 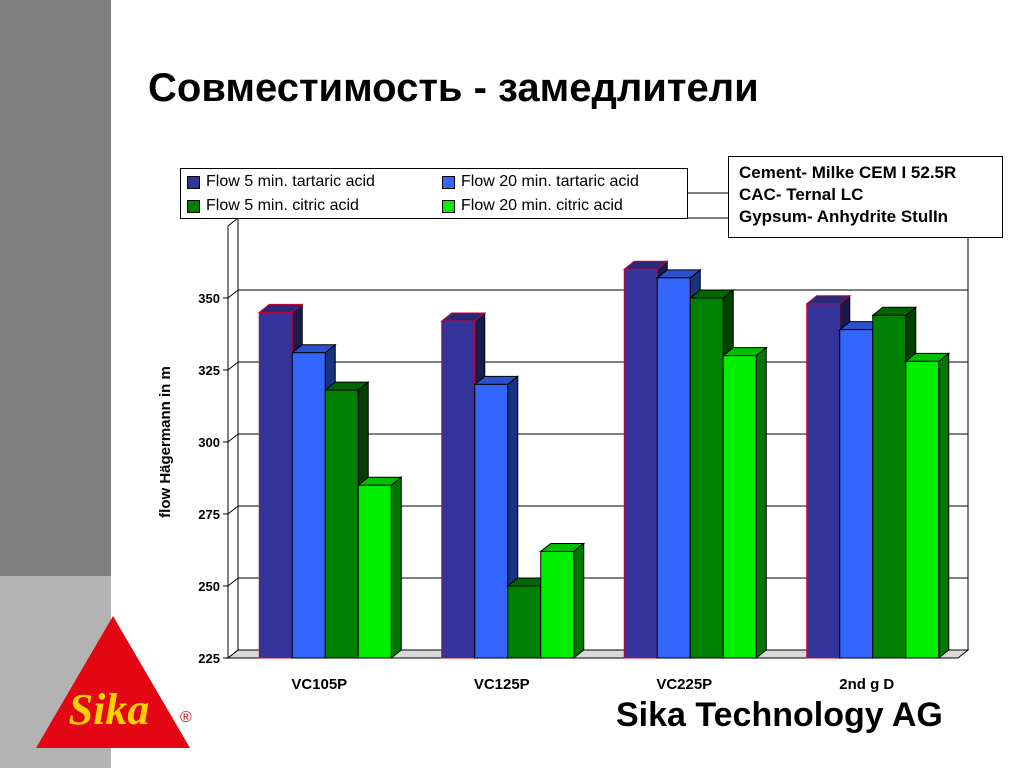 What do you see at coordinates (502, 684) in the screenshot?
I see `x-category-label: VC125P` at bounding box center [502, 684].